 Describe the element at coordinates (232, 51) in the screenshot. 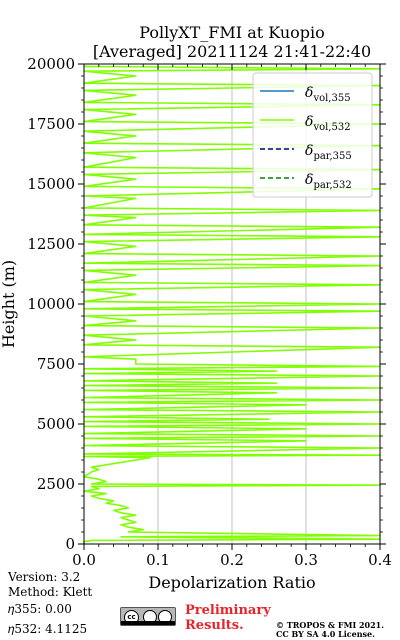

I see `chart-title-line-2: [Averaged] 20211124 21:41-22:40` at that location.